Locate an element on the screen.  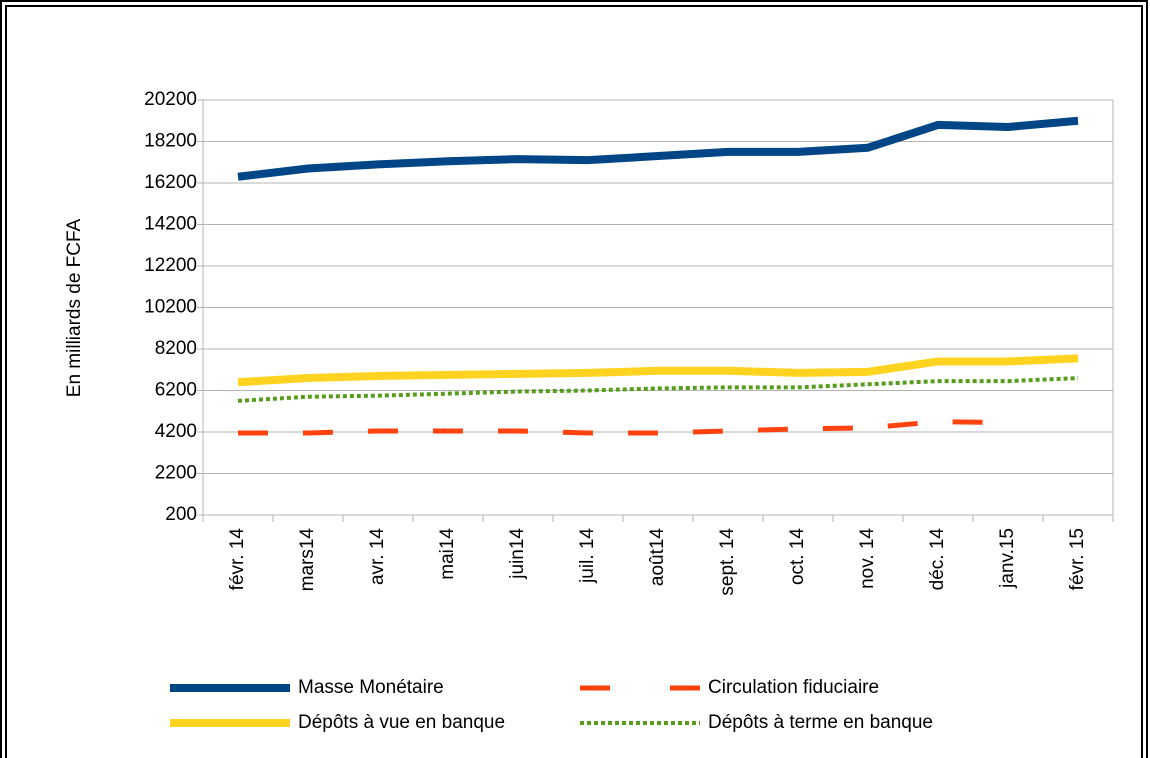
x-tick-label: sept. 14 is located at coordinates (727, 562).